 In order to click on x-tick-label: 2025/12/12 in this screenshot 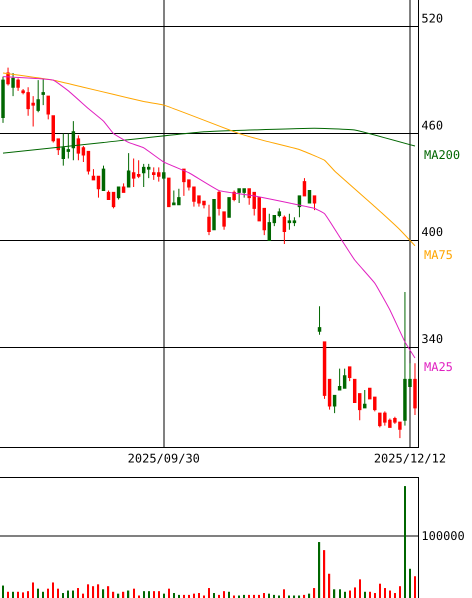, I will do `click(410, 458)`.